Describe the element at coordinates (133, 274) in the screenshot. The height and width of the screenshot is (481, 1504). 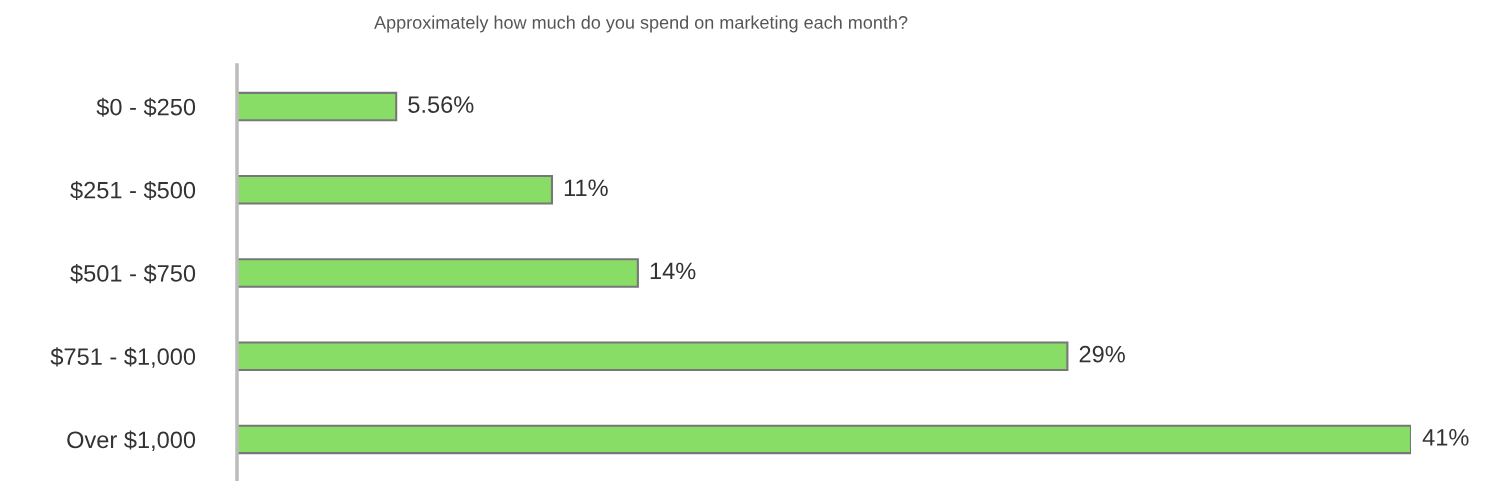
I see `y-tick-label: $501 - $750` at that location.